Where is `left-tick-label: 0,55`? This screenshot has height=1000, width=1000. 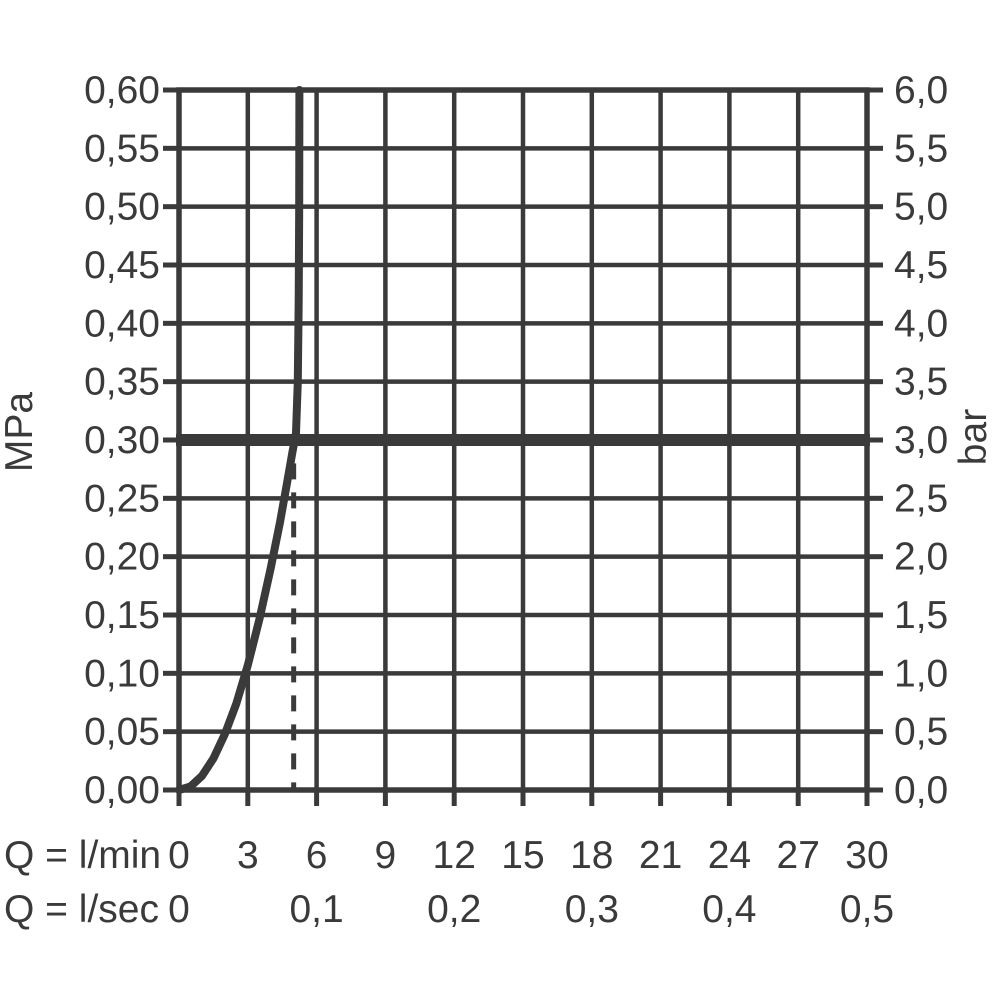
left-tick-label: 0,55 is located at coordinates (122, 148).